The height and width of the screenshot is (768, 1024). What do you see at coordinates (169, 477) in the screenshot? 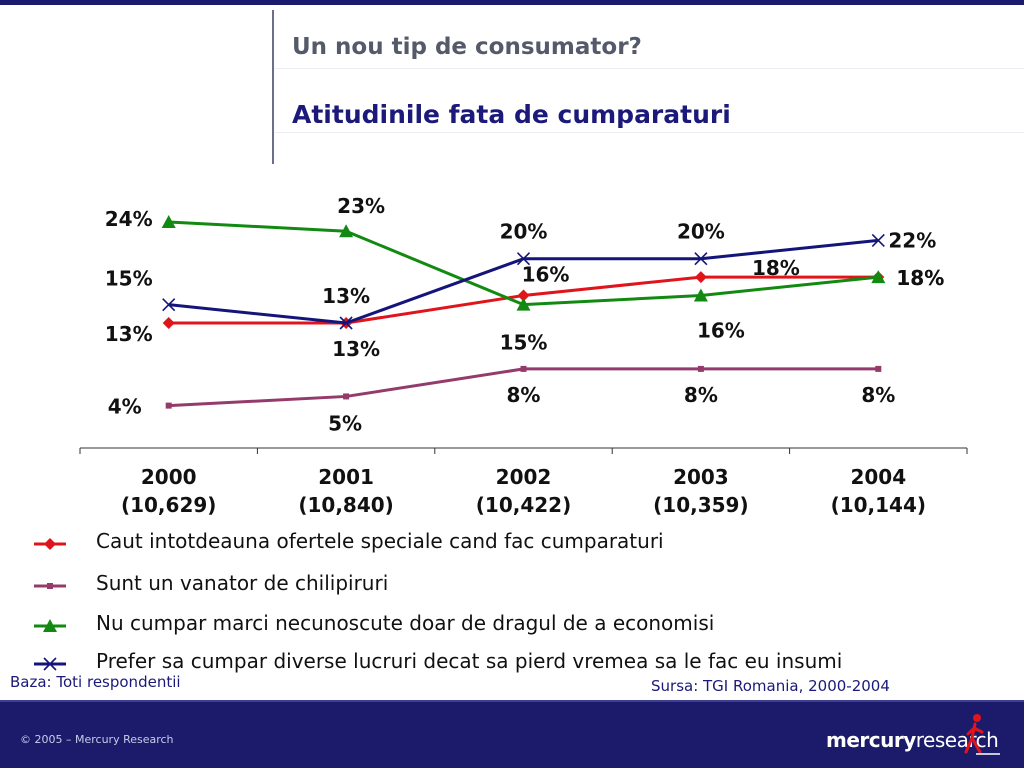
I see `x-tick-label: 2000` at bounding box center [169, 477].